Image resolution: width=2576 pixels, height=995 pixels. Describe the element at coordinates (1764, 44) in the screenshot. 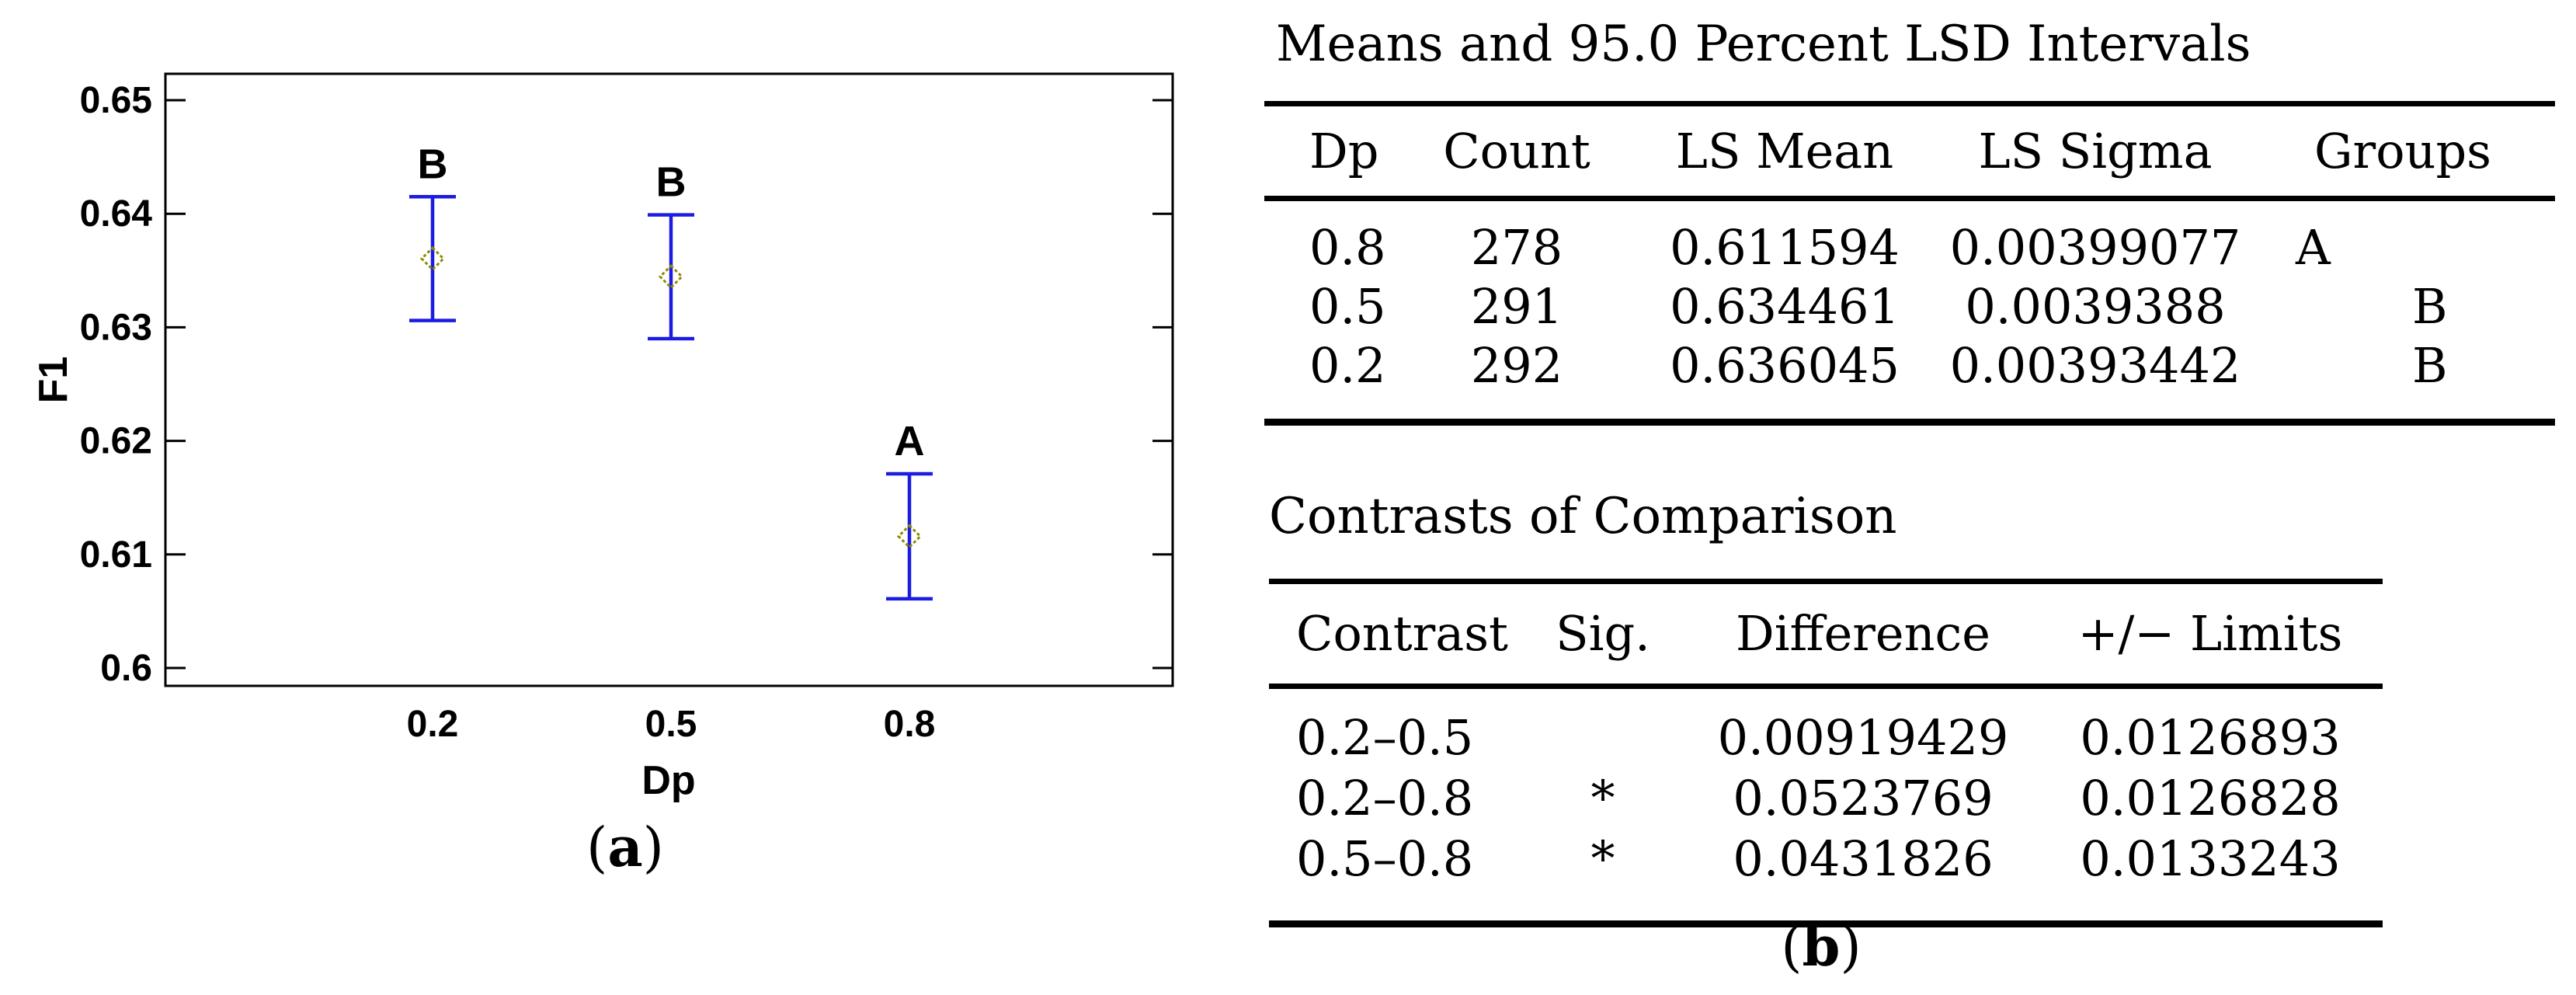

I see `means-table-title: Means and 95.0 Percent LSD Intervals` at that location.